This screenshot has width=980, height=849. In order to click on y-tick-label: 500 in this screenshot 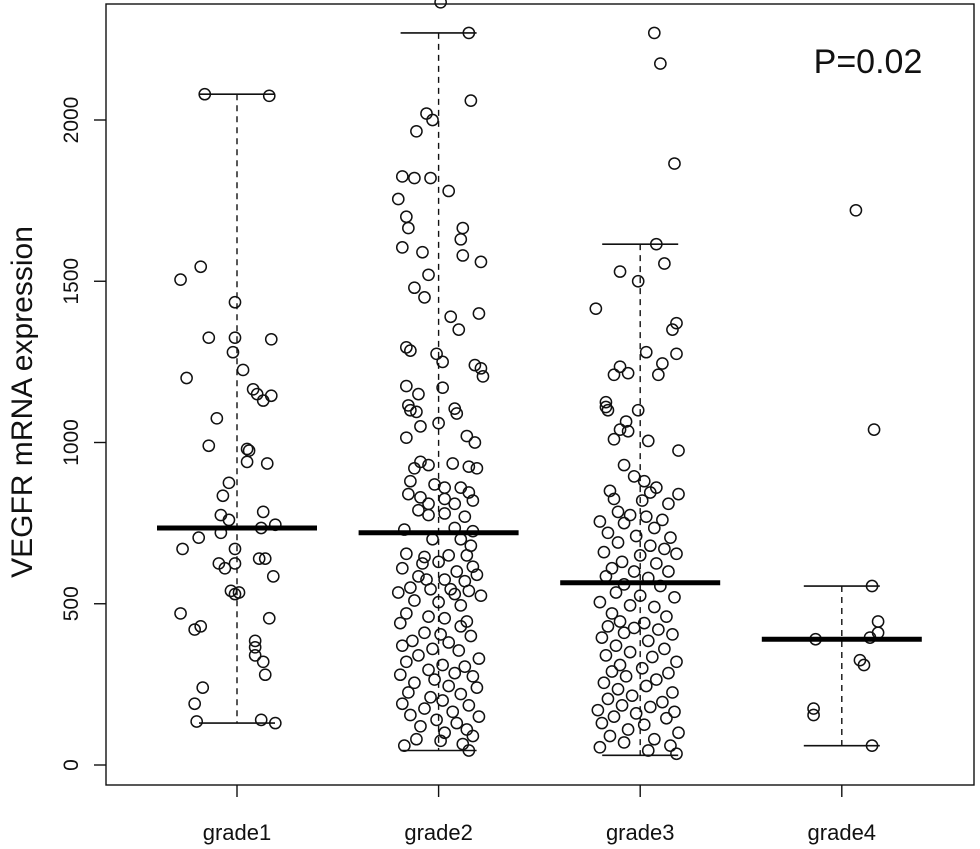, I will do `click(71, 603)`.